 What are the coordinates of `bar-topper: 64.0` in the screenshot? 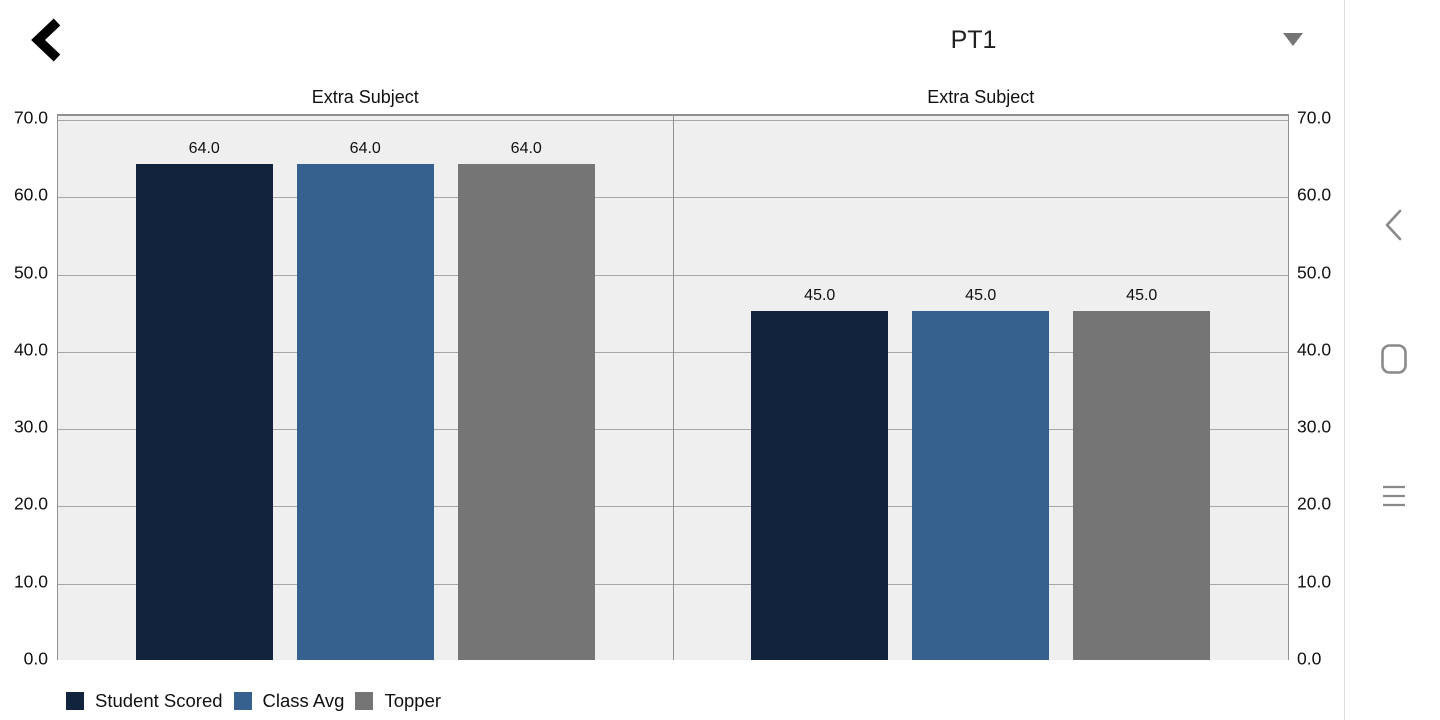 It's located at (526, 400).